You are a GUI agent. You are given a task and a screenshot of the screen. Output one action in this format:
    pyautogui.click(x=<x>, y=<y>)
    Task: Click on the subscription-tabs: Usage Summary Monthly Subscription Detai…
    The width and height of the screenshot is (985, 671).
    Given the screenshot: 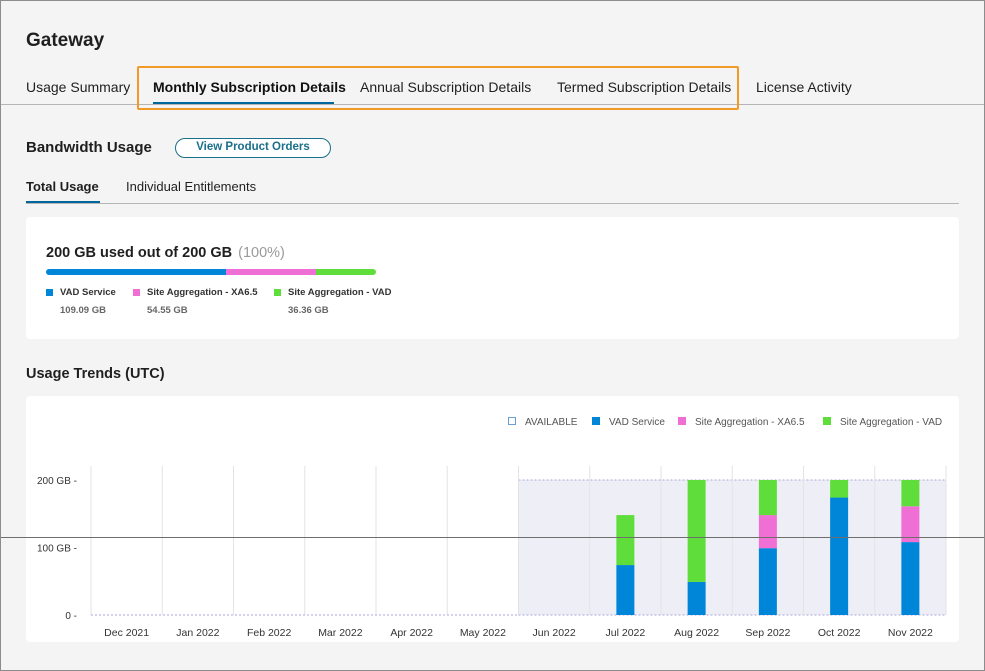 What is the action you would take?
    pyautogui.click(x=492, y=85)
    